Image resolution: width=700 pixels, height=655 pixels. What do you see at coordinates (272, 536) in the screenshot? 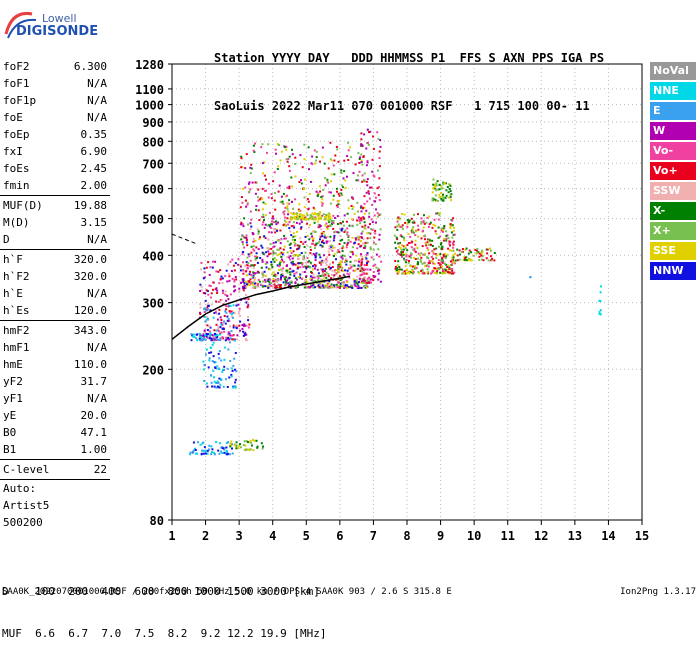
I see `x-tick-label: 4` at bounding box center [272, 536].